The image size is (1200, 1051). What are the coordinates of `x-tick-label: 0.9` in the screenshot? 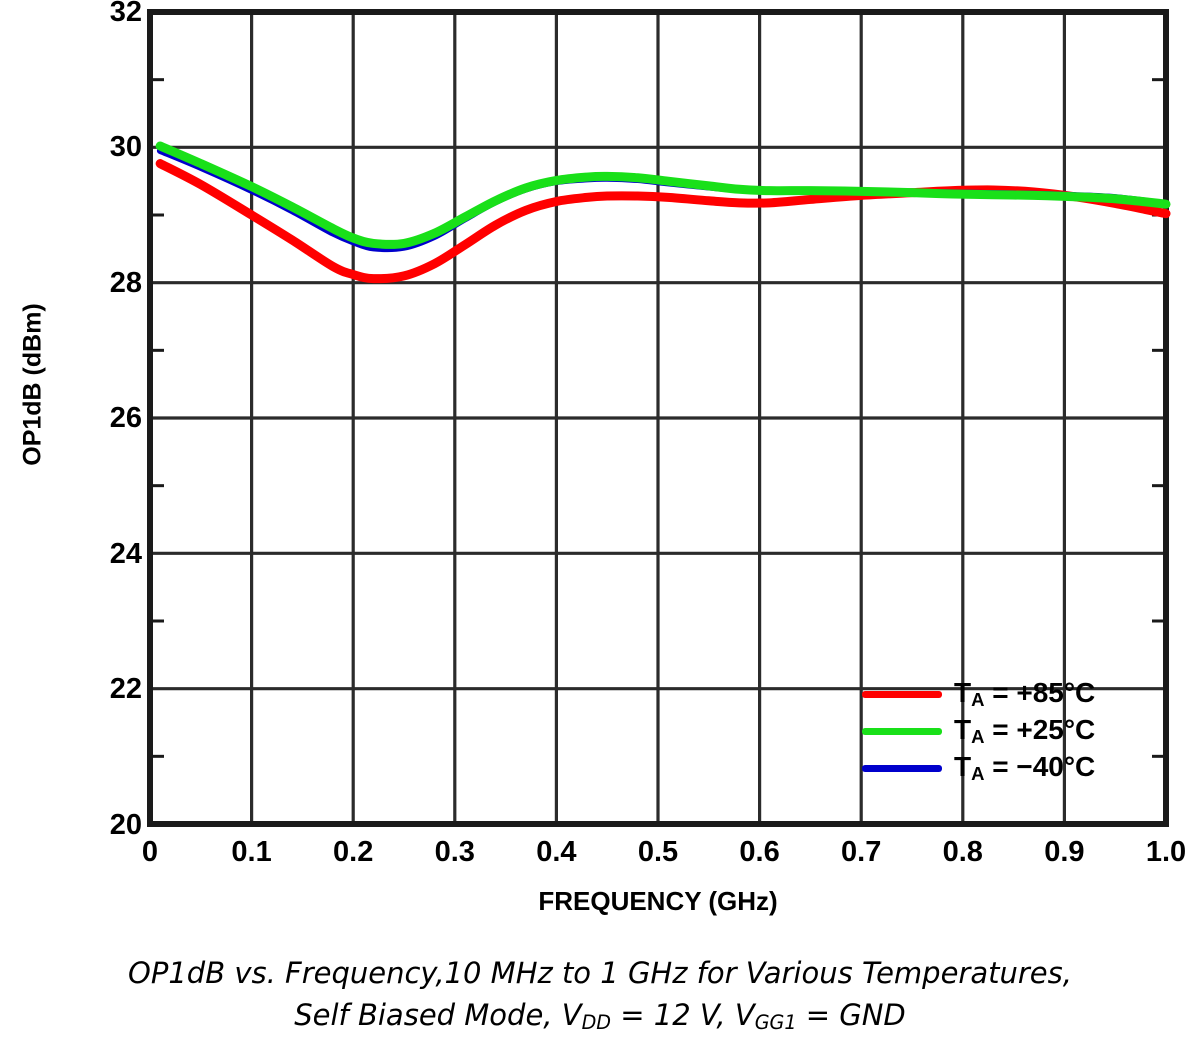 It's located at (1064, 852).